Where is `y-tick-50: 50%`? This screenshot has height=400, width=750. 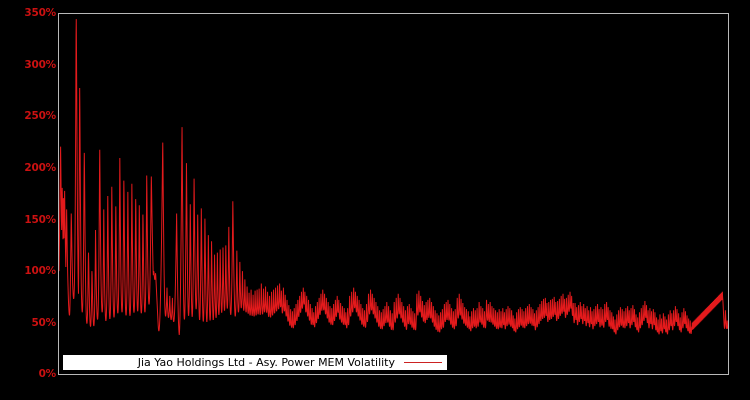
y-tick-50: 50% is located at coordinates (43, 323).